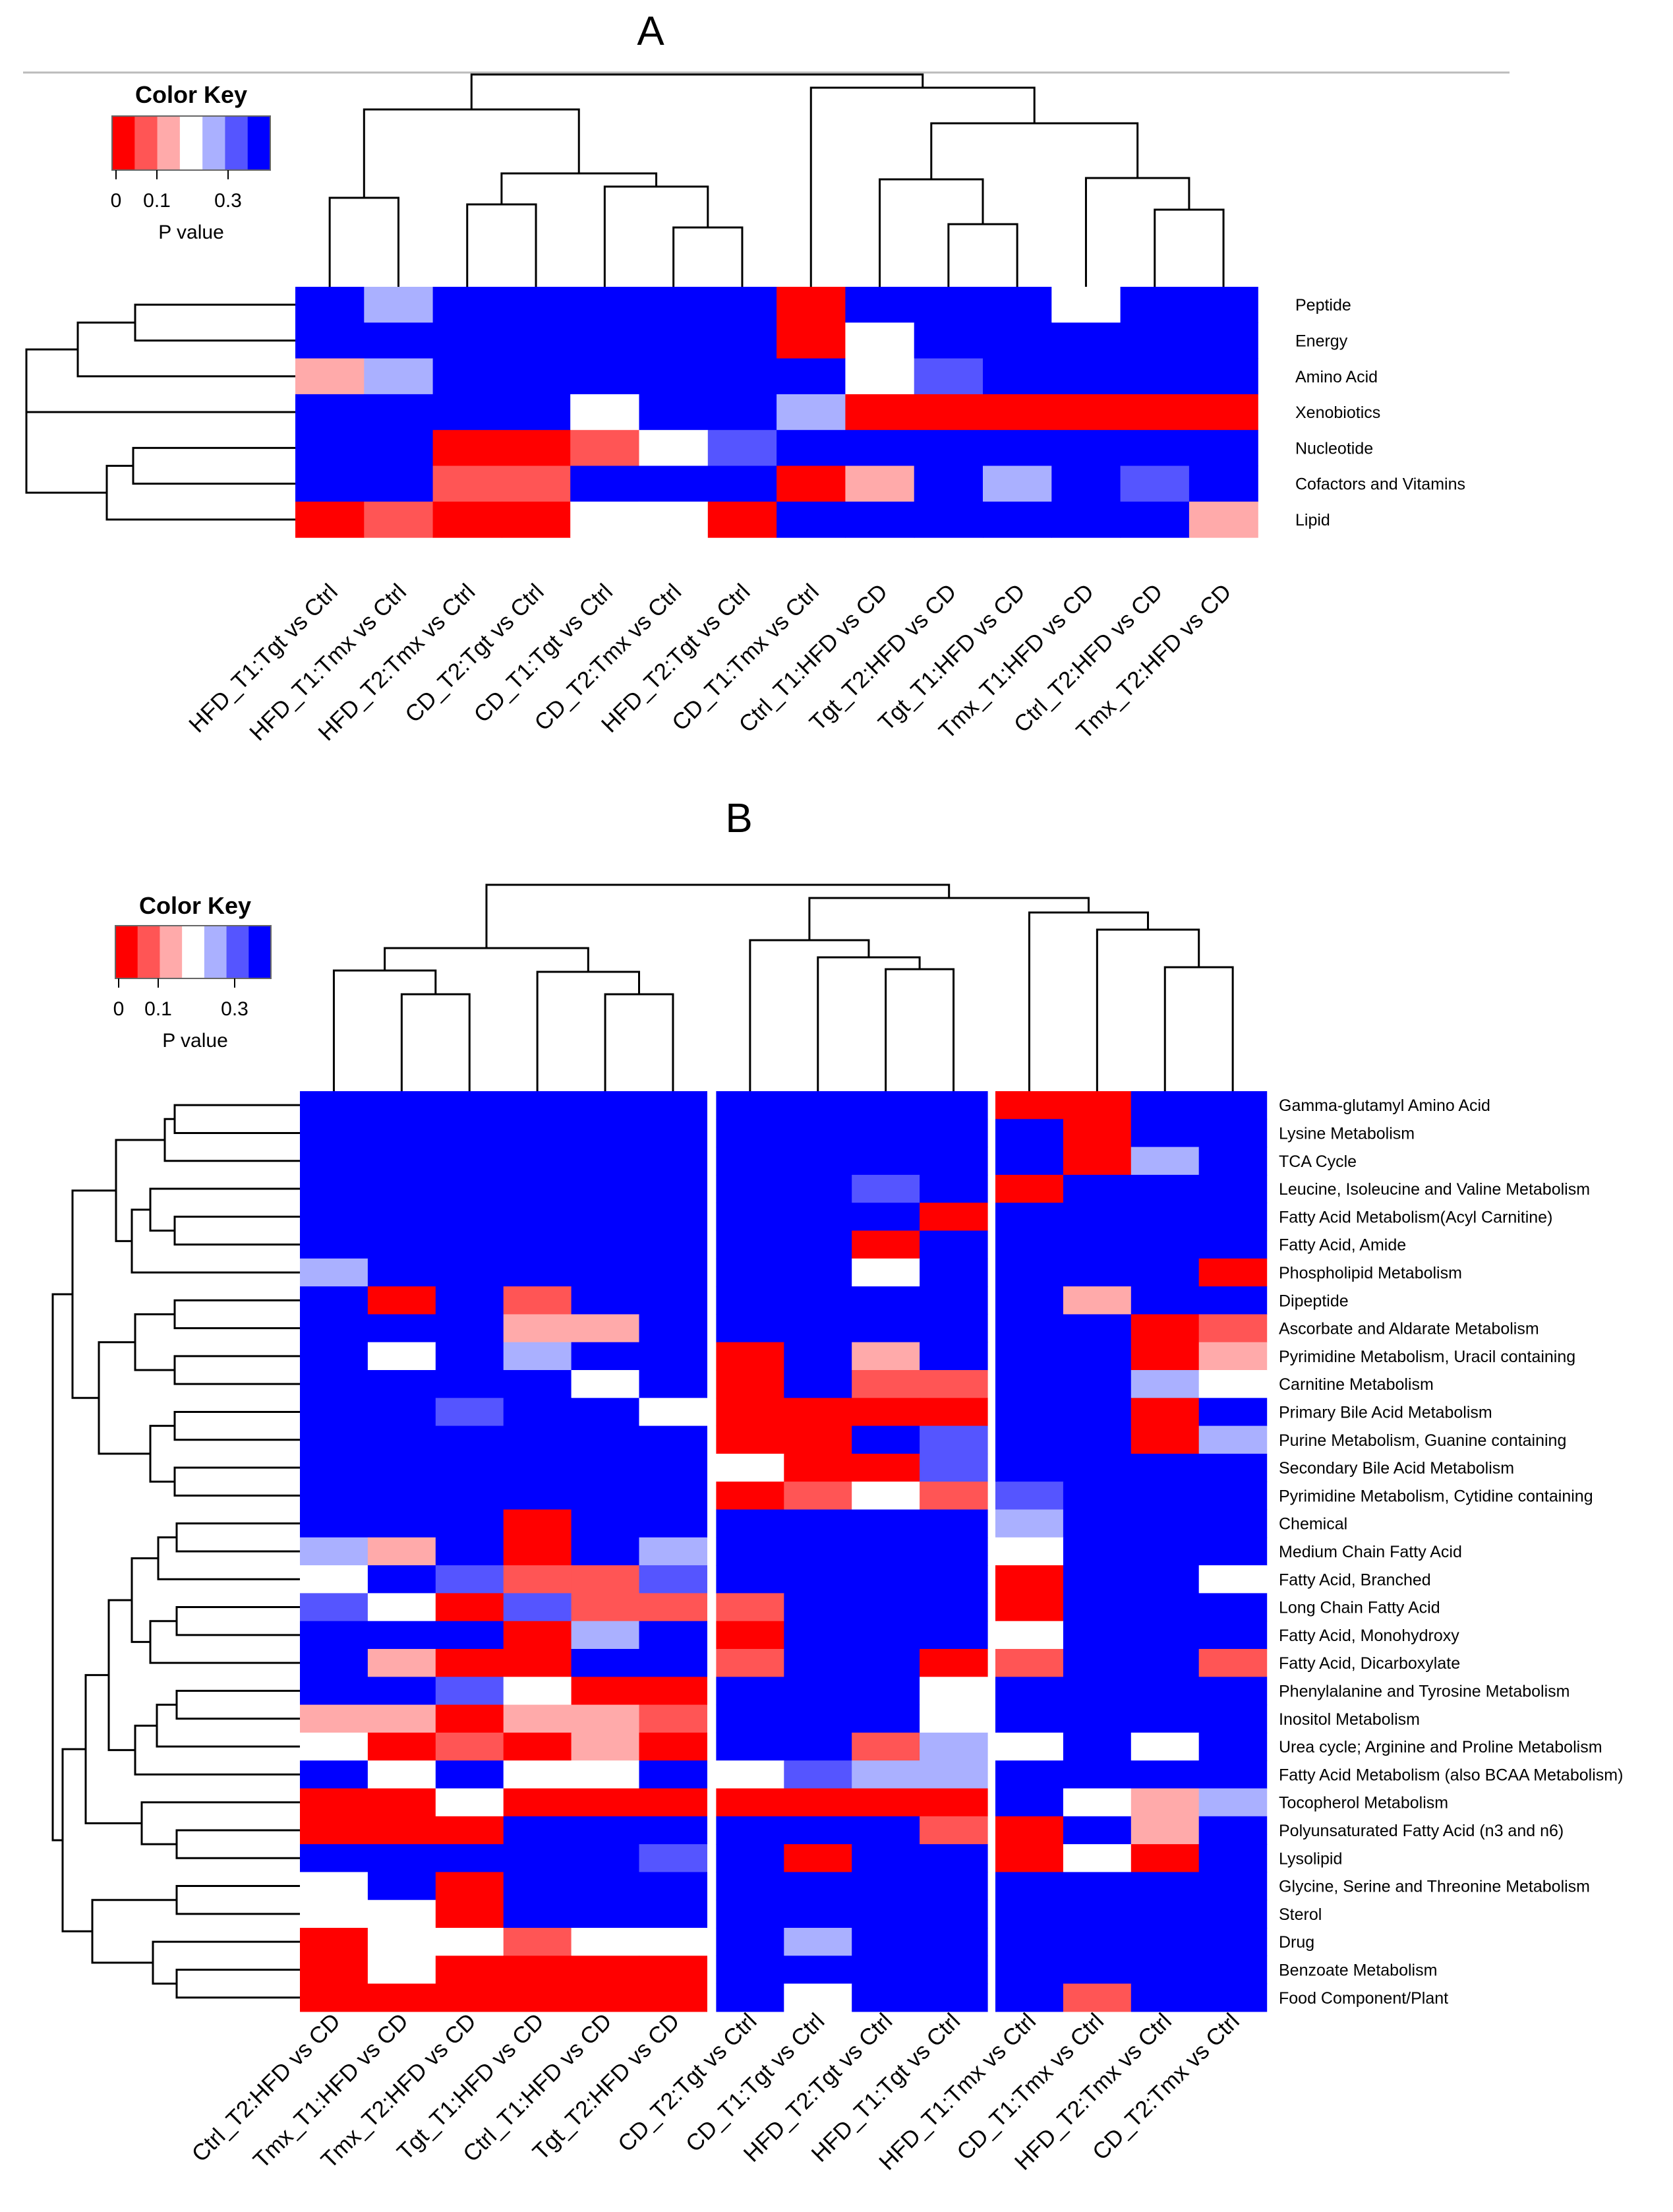 The height and width of the screenshot is (2212, 1673). I want to click on panel-b-cell-r28-c7, so click(818, 1887).